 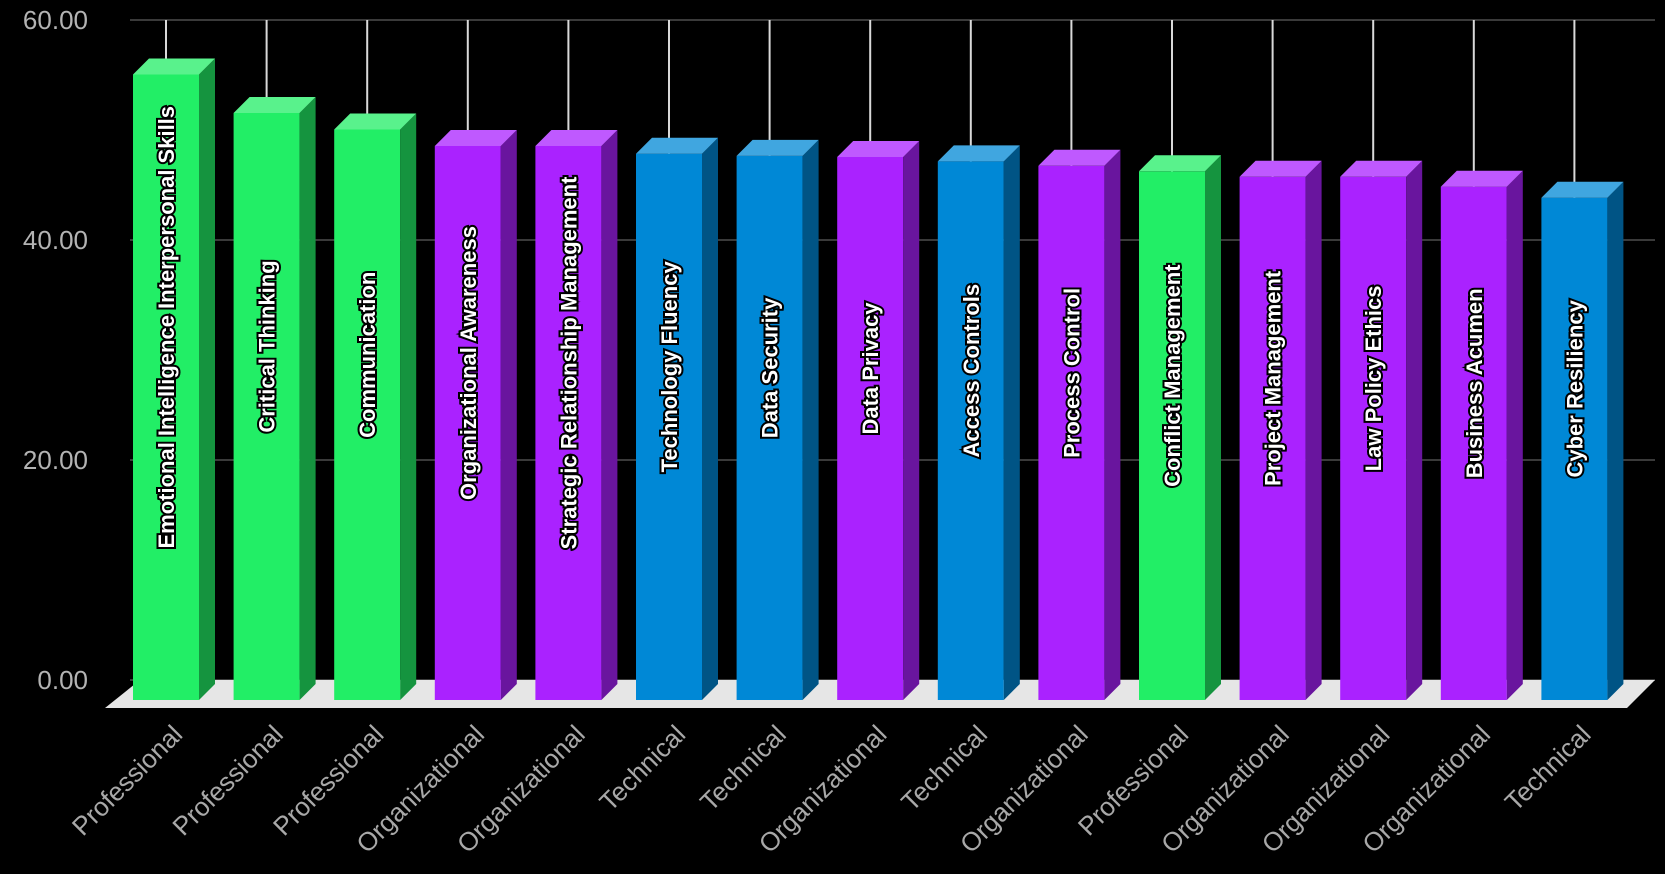 I want to click on bar-label: Process Control, so click(x=1071, y=373).